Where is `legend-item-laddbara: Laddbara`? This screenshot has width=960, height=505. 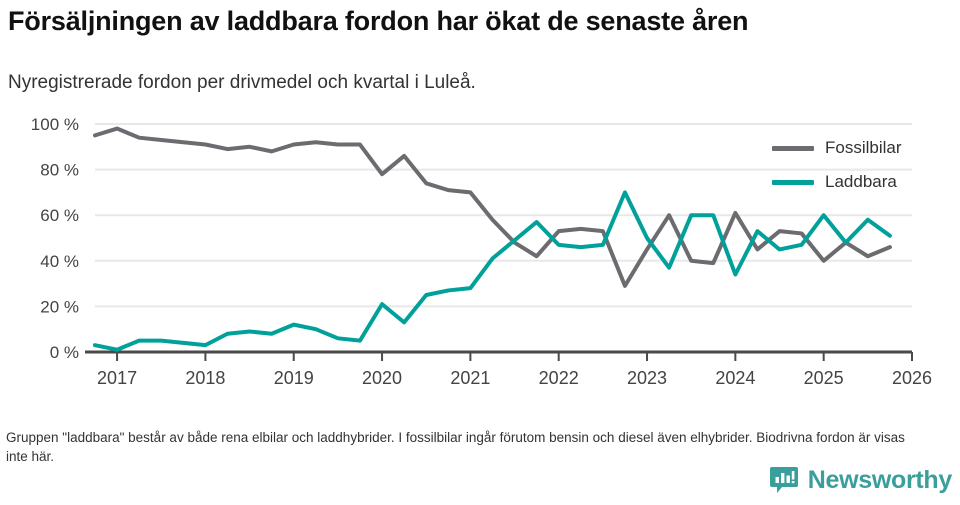 legend-item-laddbara: Laddbara is located at coordinates (837, 182).